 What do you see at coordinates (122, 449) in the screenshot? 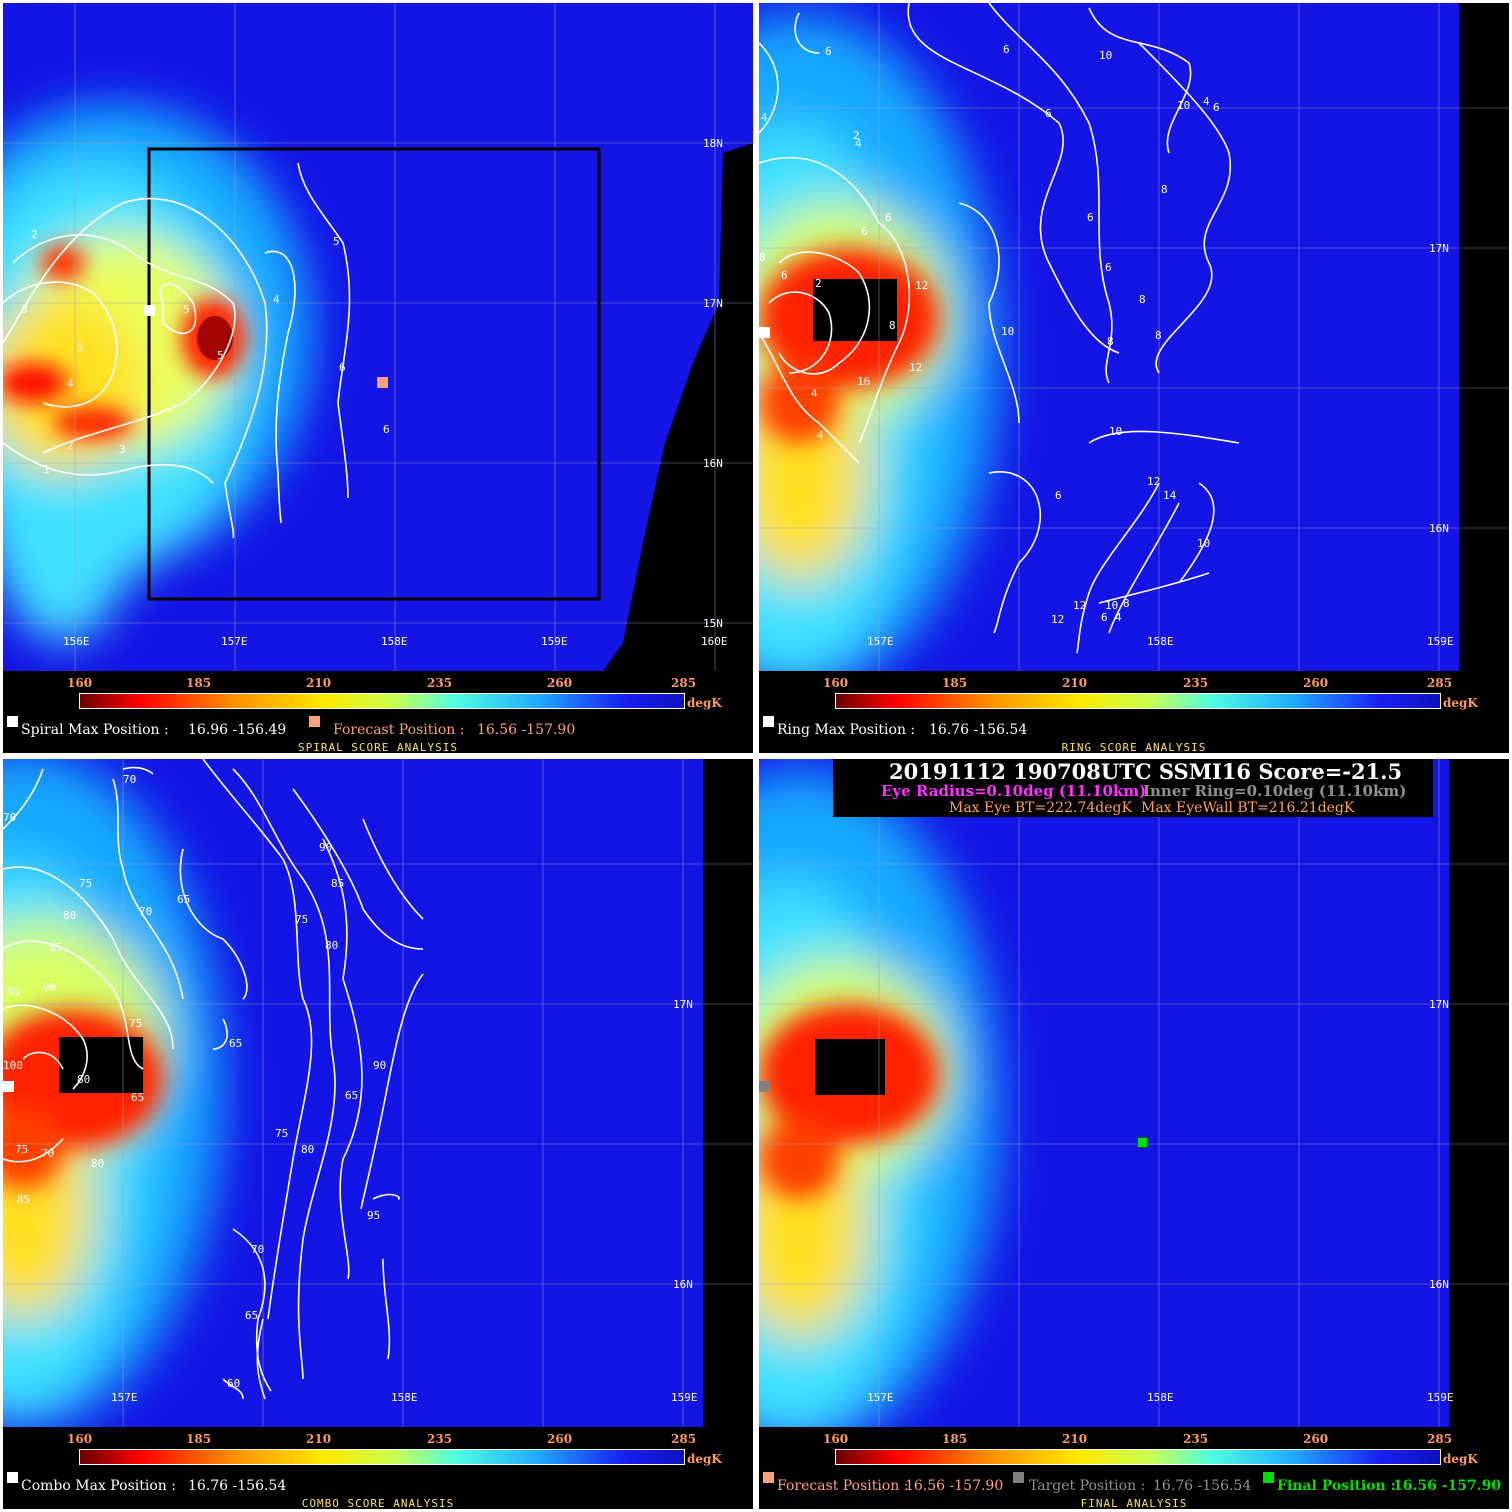
I see `contour-label: 3` at bounding box center [122, 449].